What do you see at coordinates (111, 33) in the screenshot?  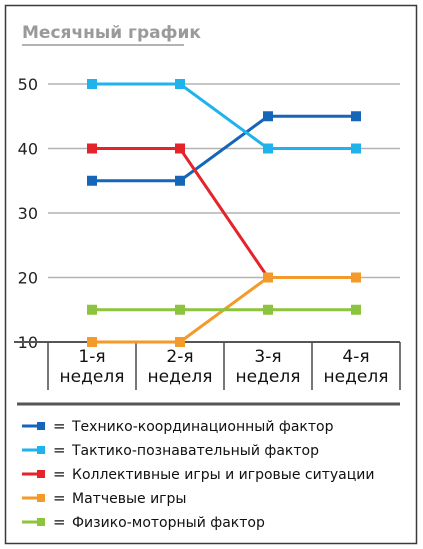 I see `chart-title: Месячный график` at bounding box center [111, 33].